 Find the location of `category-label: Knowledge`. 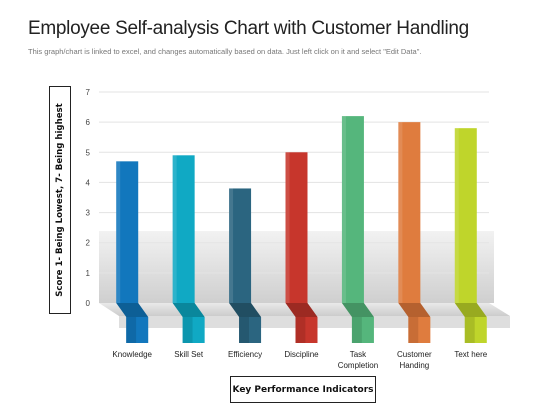

category-label: Knowledge is located at coordinates (132, 354).